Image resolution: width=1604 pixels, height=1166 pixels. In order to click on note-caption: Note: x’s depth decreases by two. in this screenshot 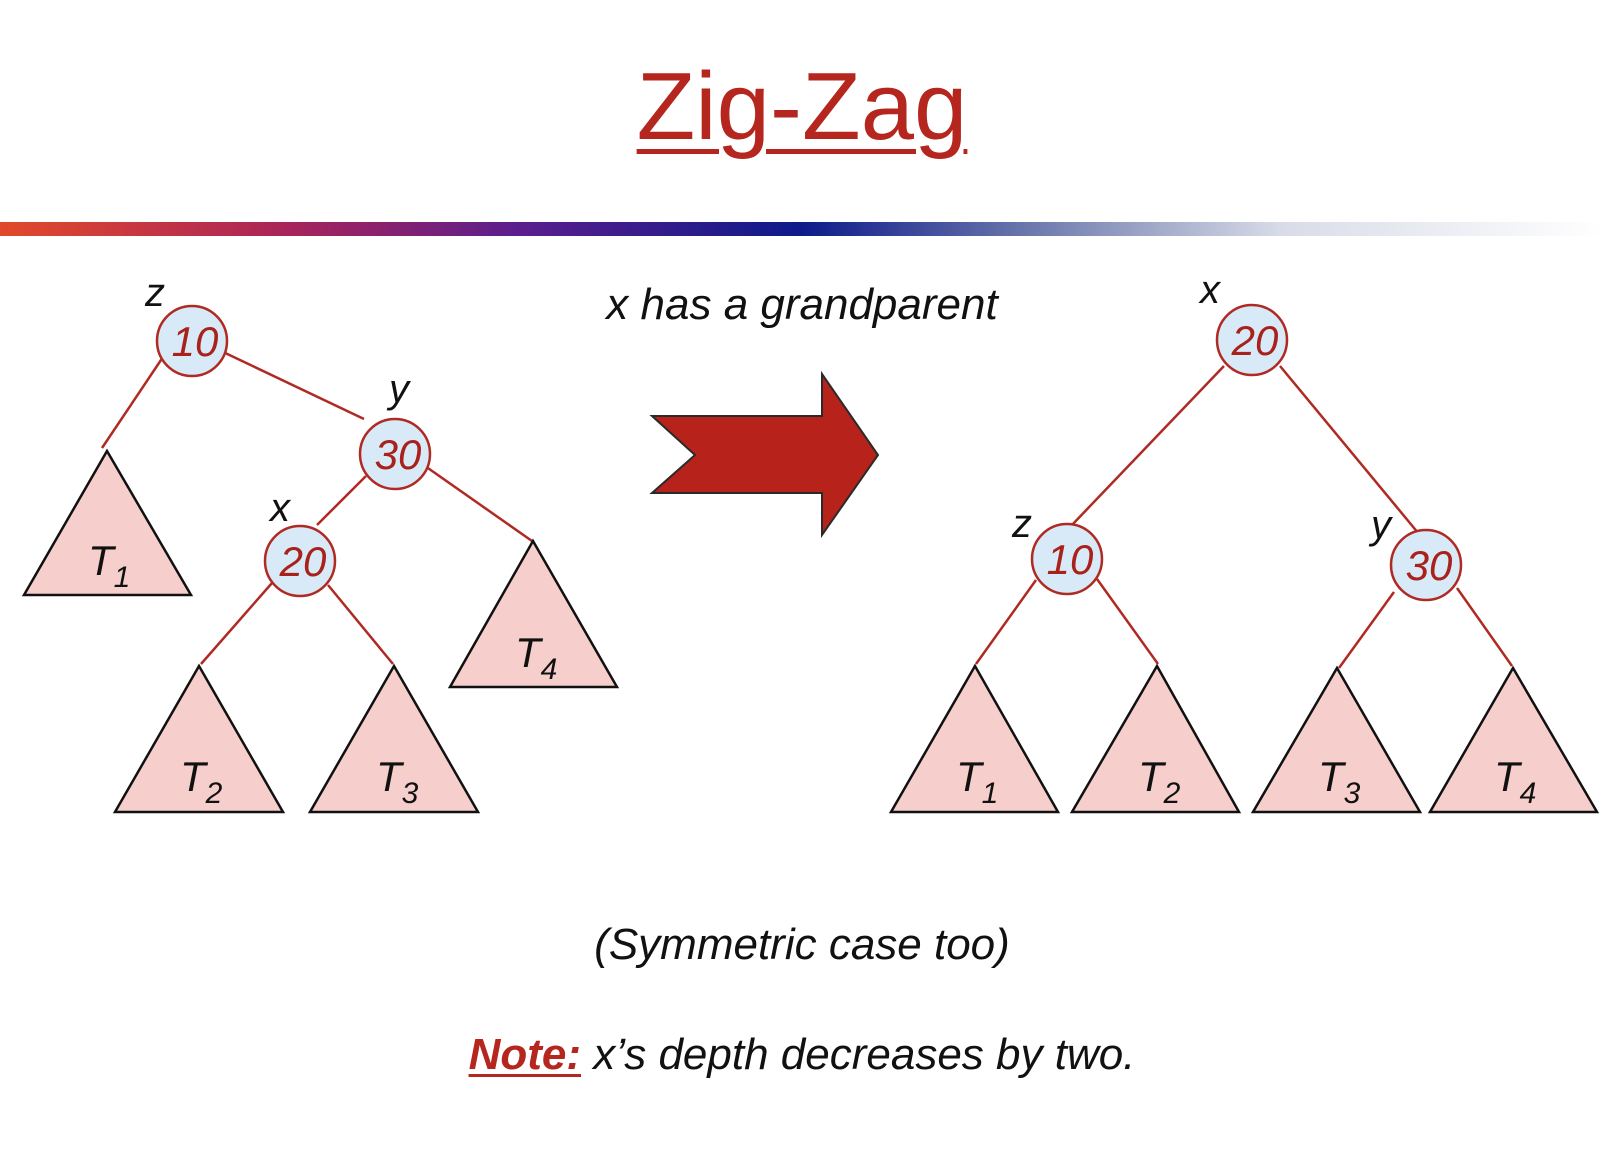, I will do `click(802, 1055)`.